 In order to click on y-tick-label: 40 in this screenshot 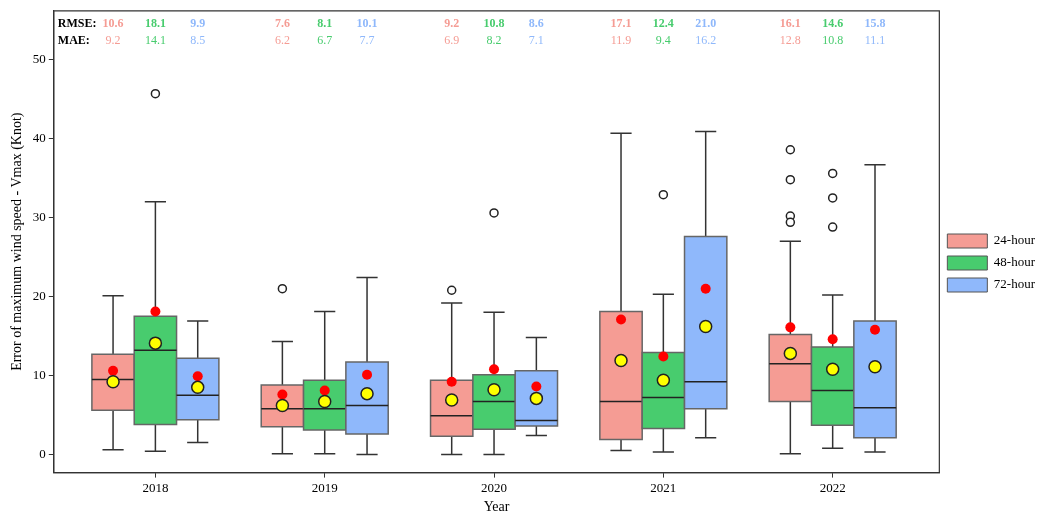, I will do `click(39, 138)`.